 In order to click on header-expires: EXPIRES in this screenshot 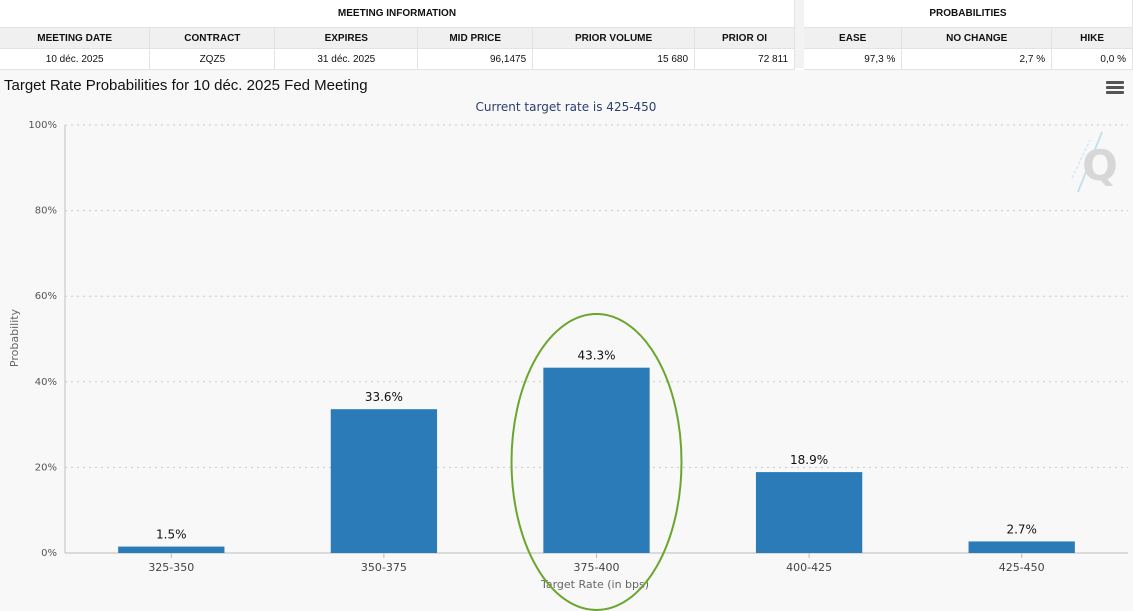, I will do `click(346, 38)`.